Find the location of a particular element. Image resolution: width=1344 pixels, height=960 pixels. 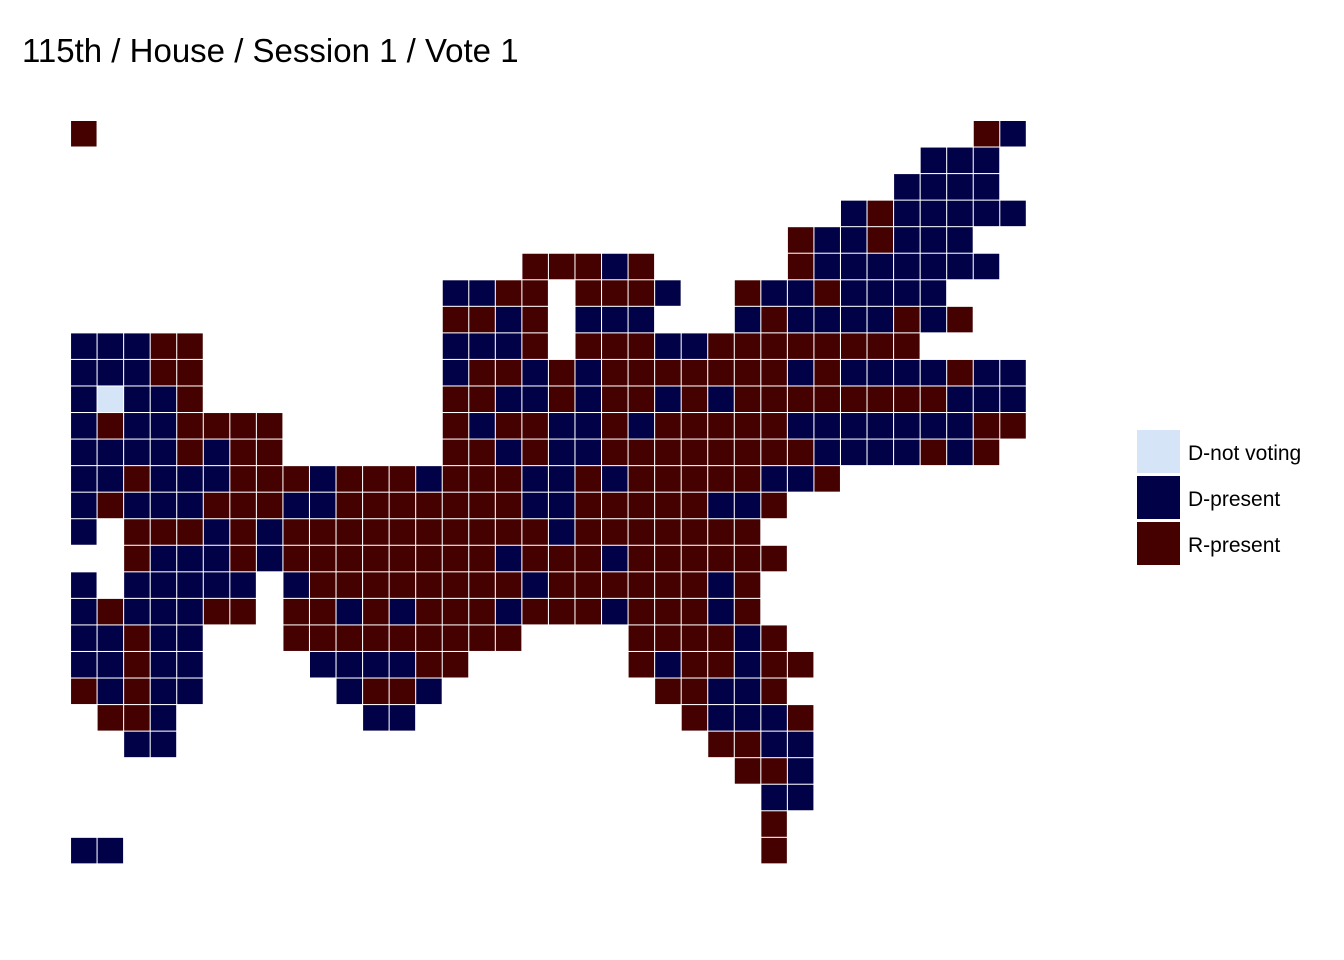

legend-label-d-present: D-present is located at coordinates (1234, 499).